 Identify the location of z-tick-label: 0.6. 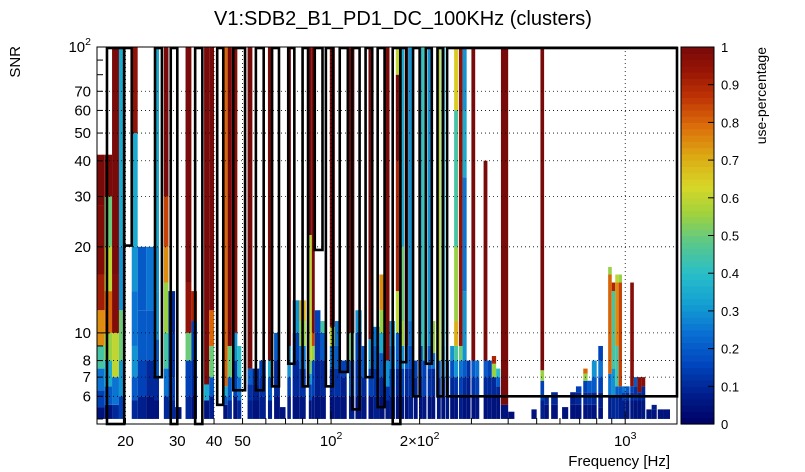
(730, 198).